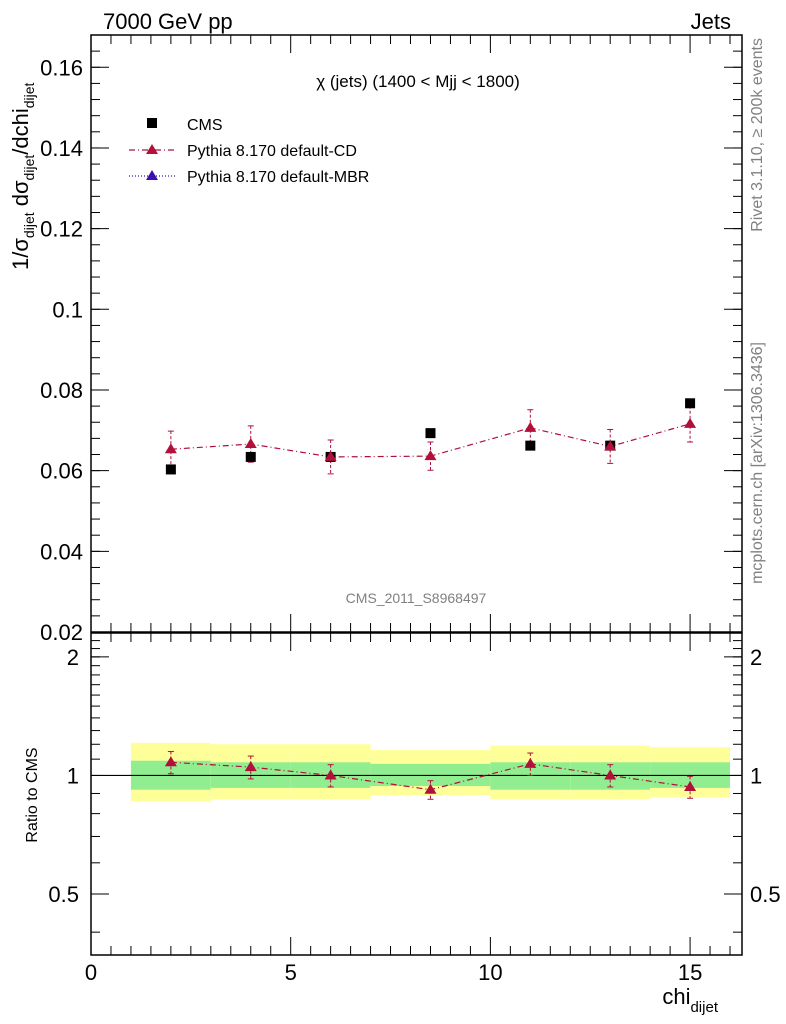 The width and height of the screenshot is (786, 1024). What do you see at coordinates (711, 21) in the screenshot?
I see `header-right: Jets` at bounding box center [711, 21].